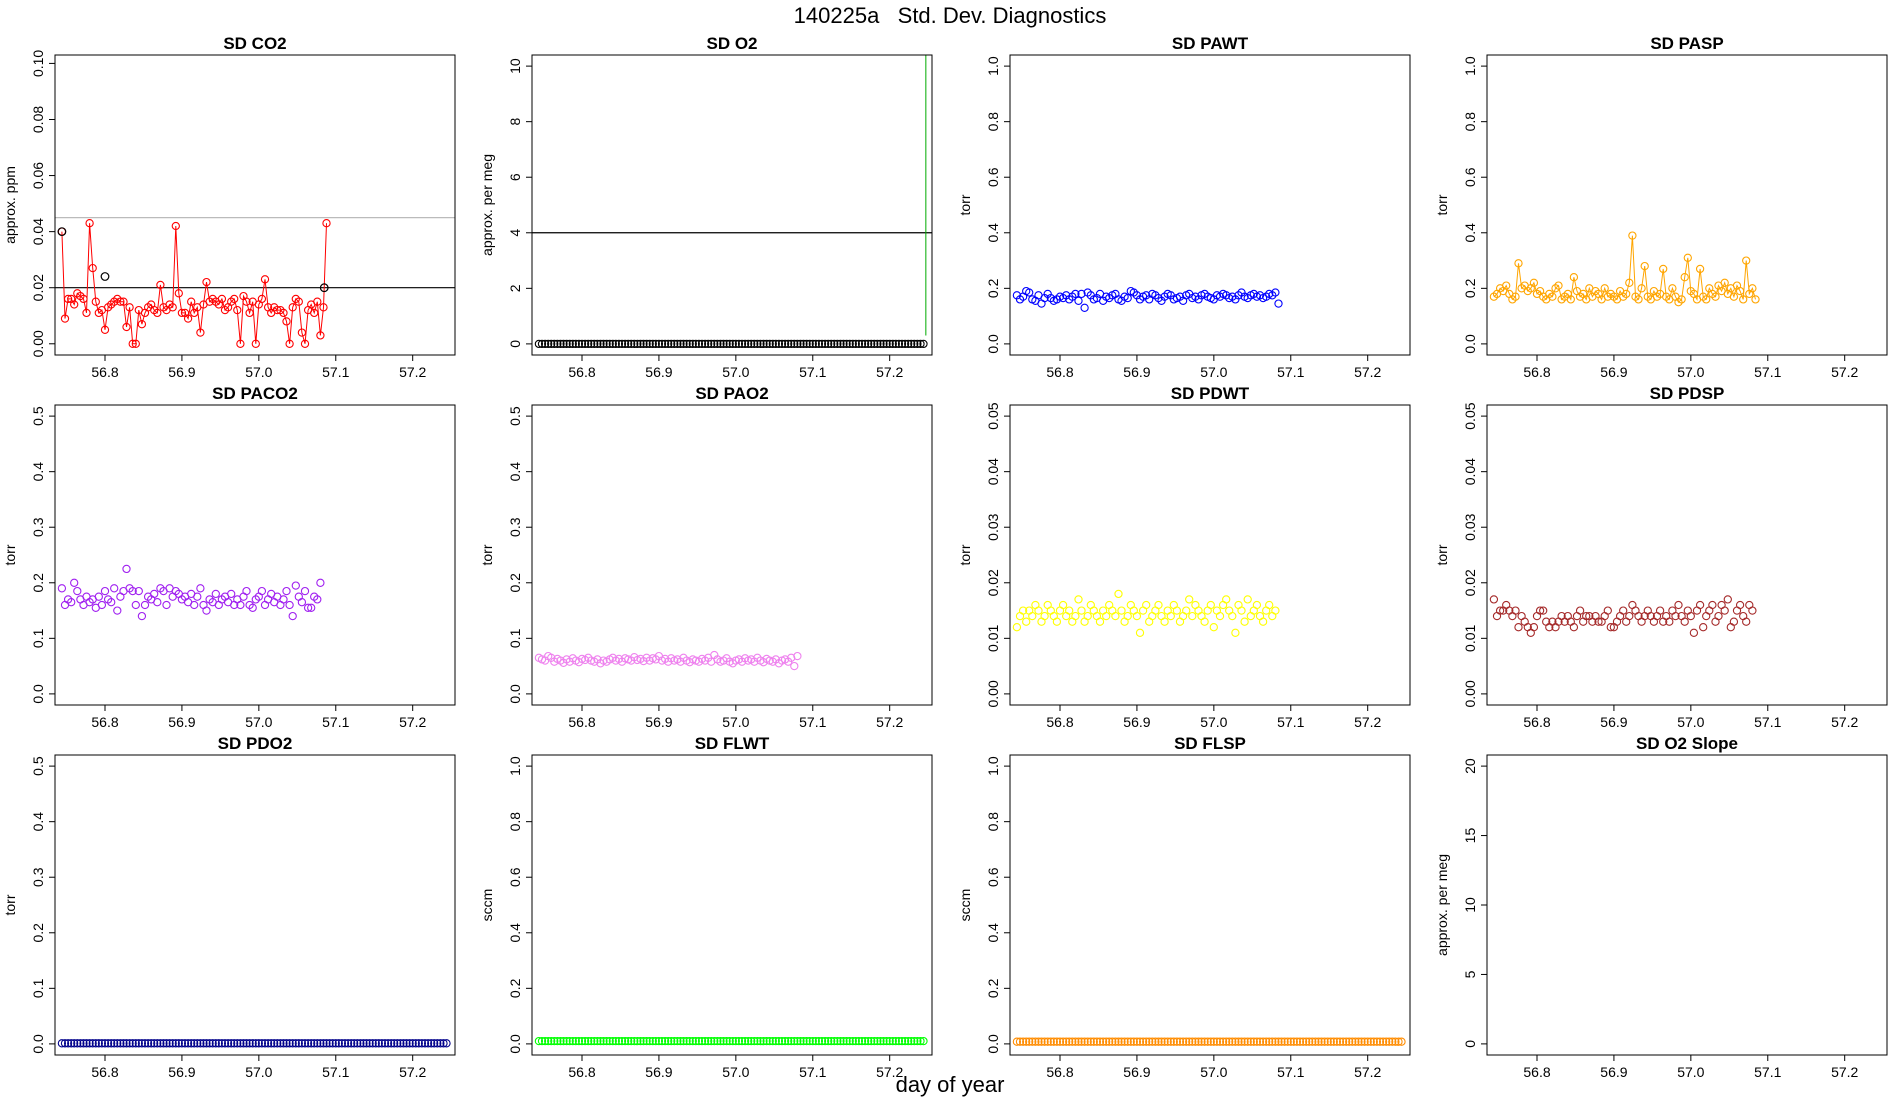 This screenshot has width=1900, height=1100. Describe the element at coordinates (993, 415) in the screenshot. I see `y-tick-label: 0.05` at that location.